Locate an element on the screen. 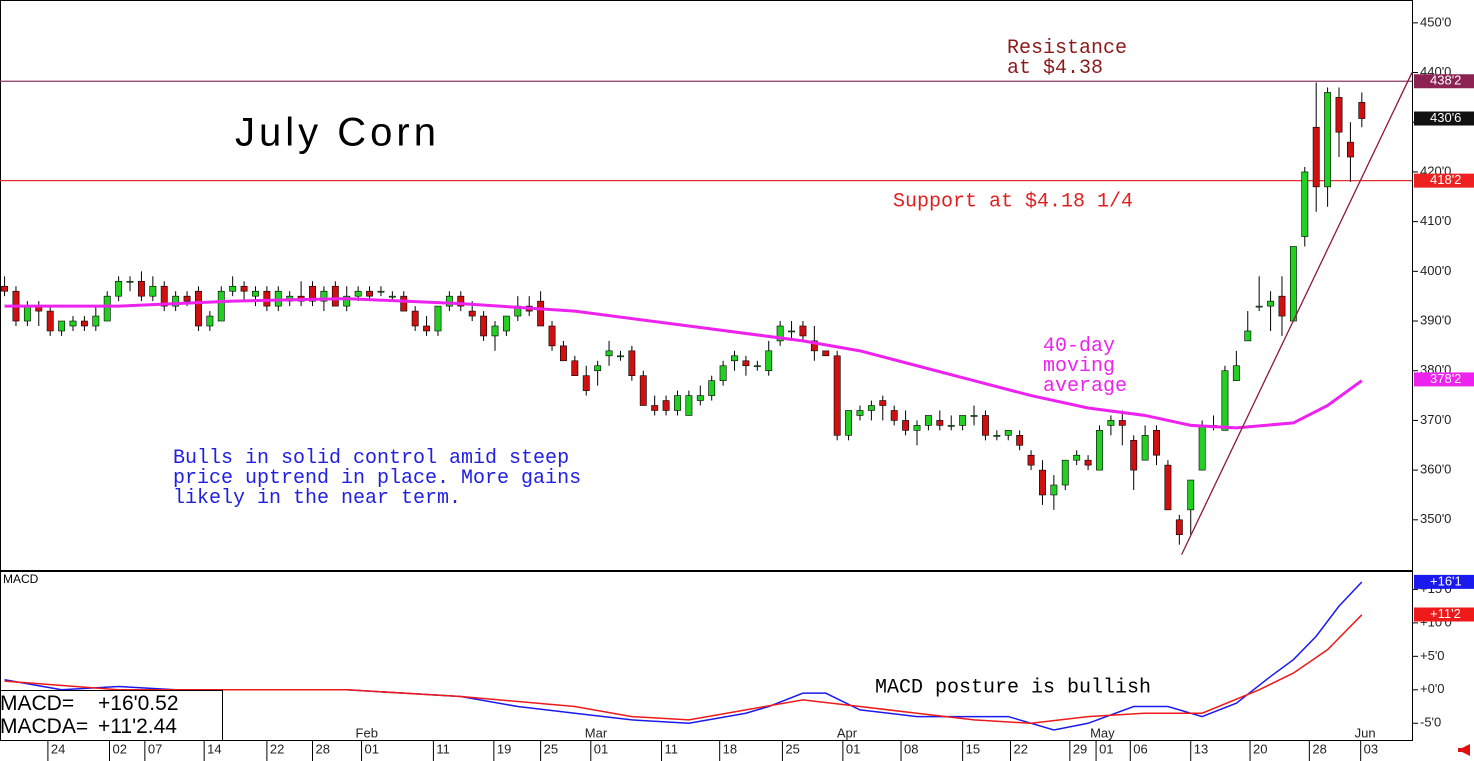 The image size is (1474, 761). x-tick-label: 15 is located at coordinates (973, 748).